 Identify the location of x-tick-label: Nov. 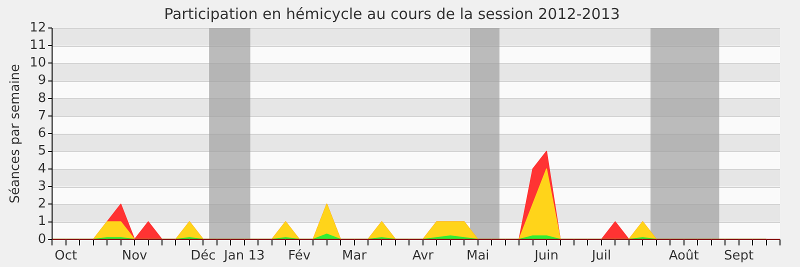
(135, 256).